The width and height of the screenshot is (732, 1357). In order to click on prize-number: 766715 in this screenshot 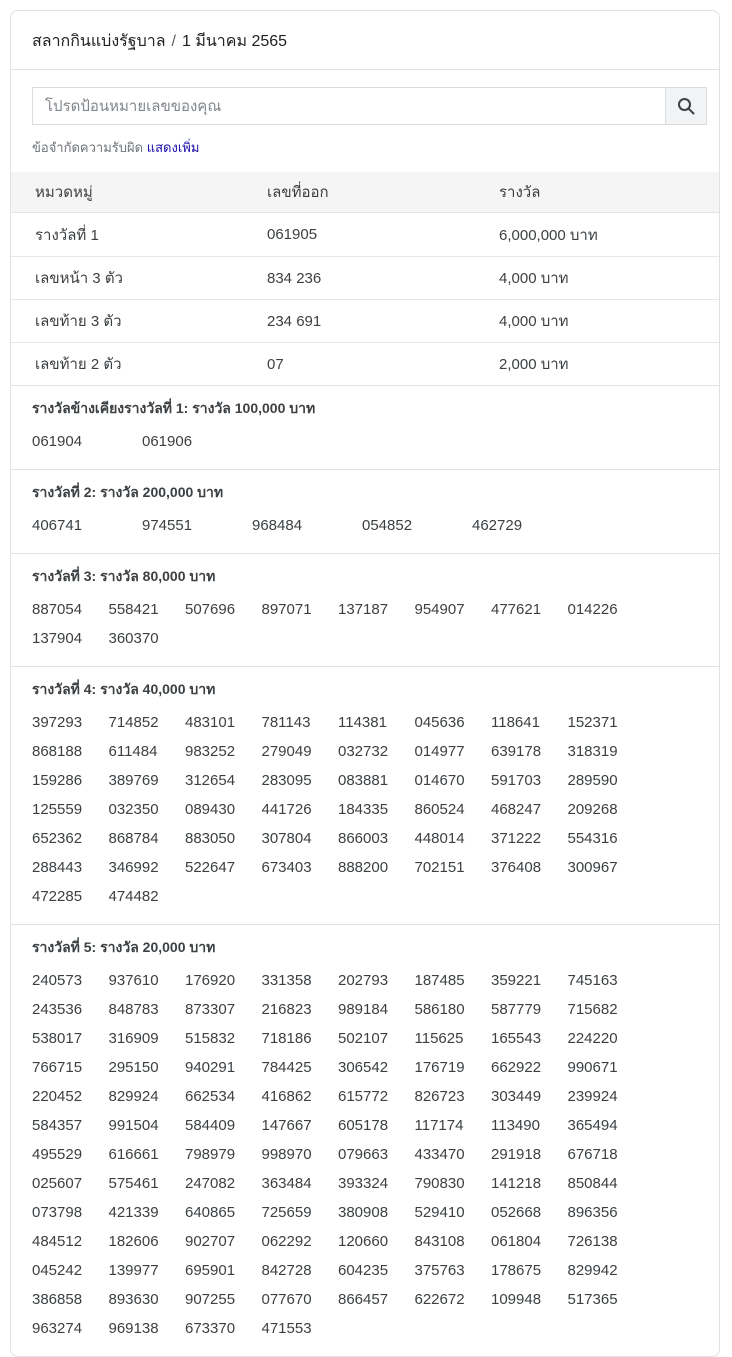, I will do `click(57, 1067)`.